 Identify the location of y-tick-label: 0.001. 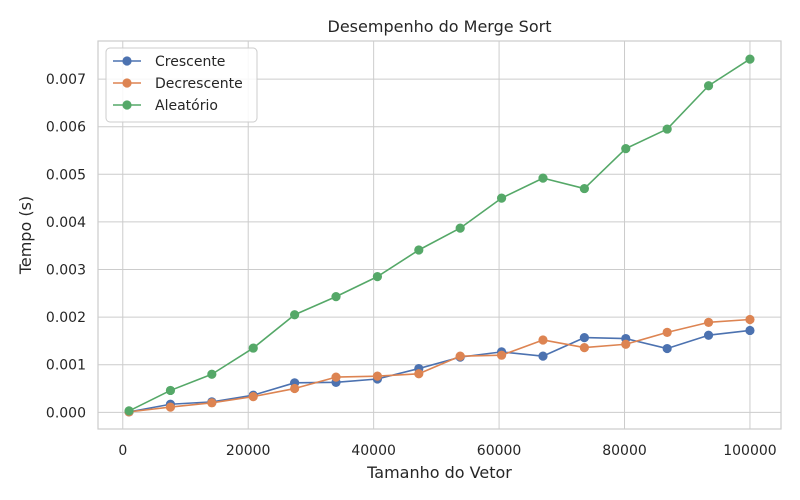
(66, 366).